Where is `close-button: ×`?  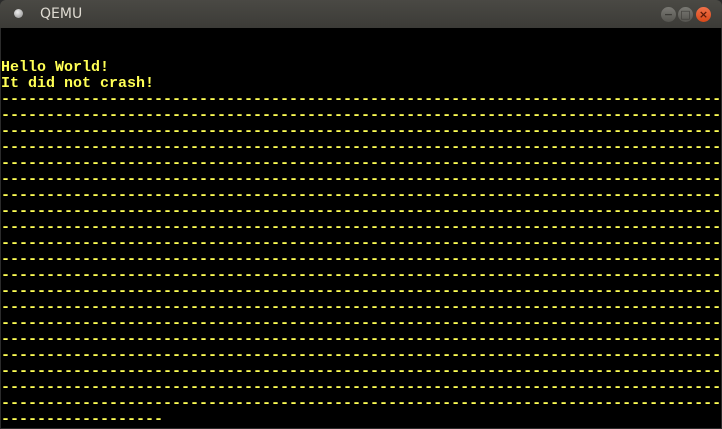
close-button: × is located at coordinates (703, 14).